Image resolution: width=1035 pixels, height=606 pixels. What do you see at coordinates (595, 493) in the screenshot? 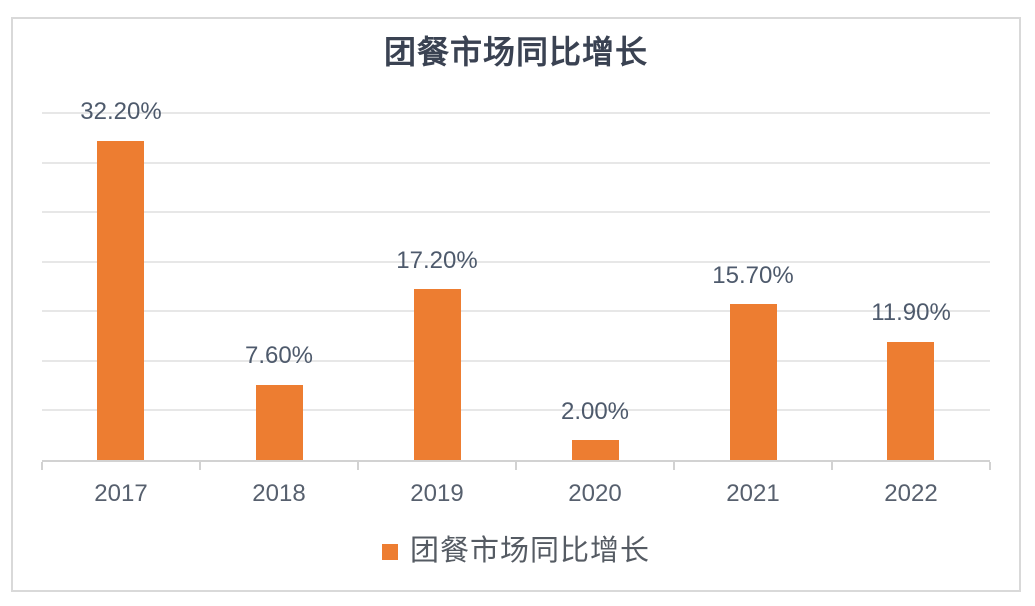
I see `x-axis-label: 2020` at bounding box center [595, 493].